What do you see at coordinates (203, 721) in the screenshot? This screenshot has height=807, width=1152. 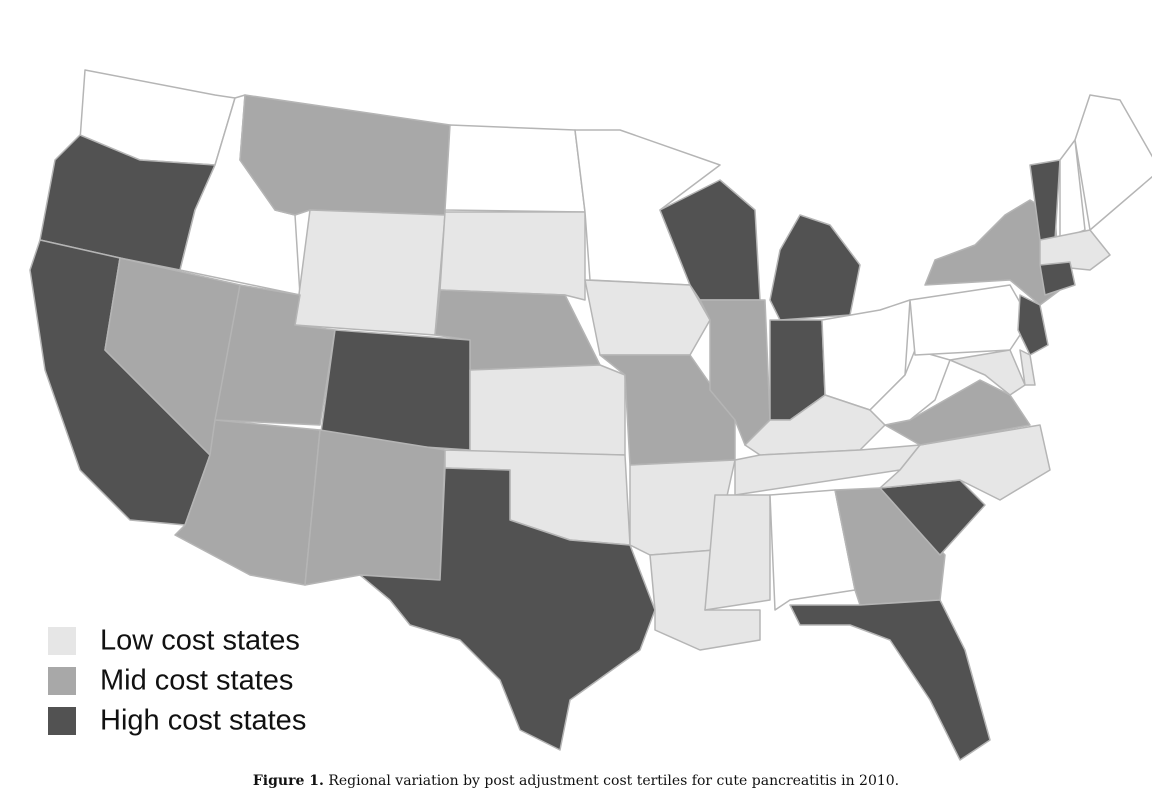 I see `legend-label: High cost states` at bounding box center [203, 721].